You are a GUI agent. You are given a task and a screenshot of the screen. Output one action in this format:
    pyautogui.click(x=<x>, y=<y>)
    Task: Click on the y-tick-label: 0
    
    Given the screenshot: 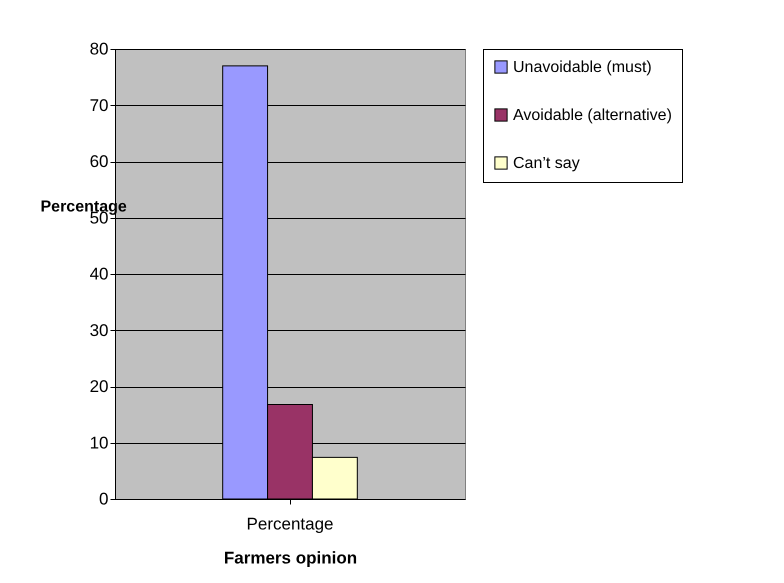 What is the action you would take?
    pyautogui.click(x=103, y=499)
    